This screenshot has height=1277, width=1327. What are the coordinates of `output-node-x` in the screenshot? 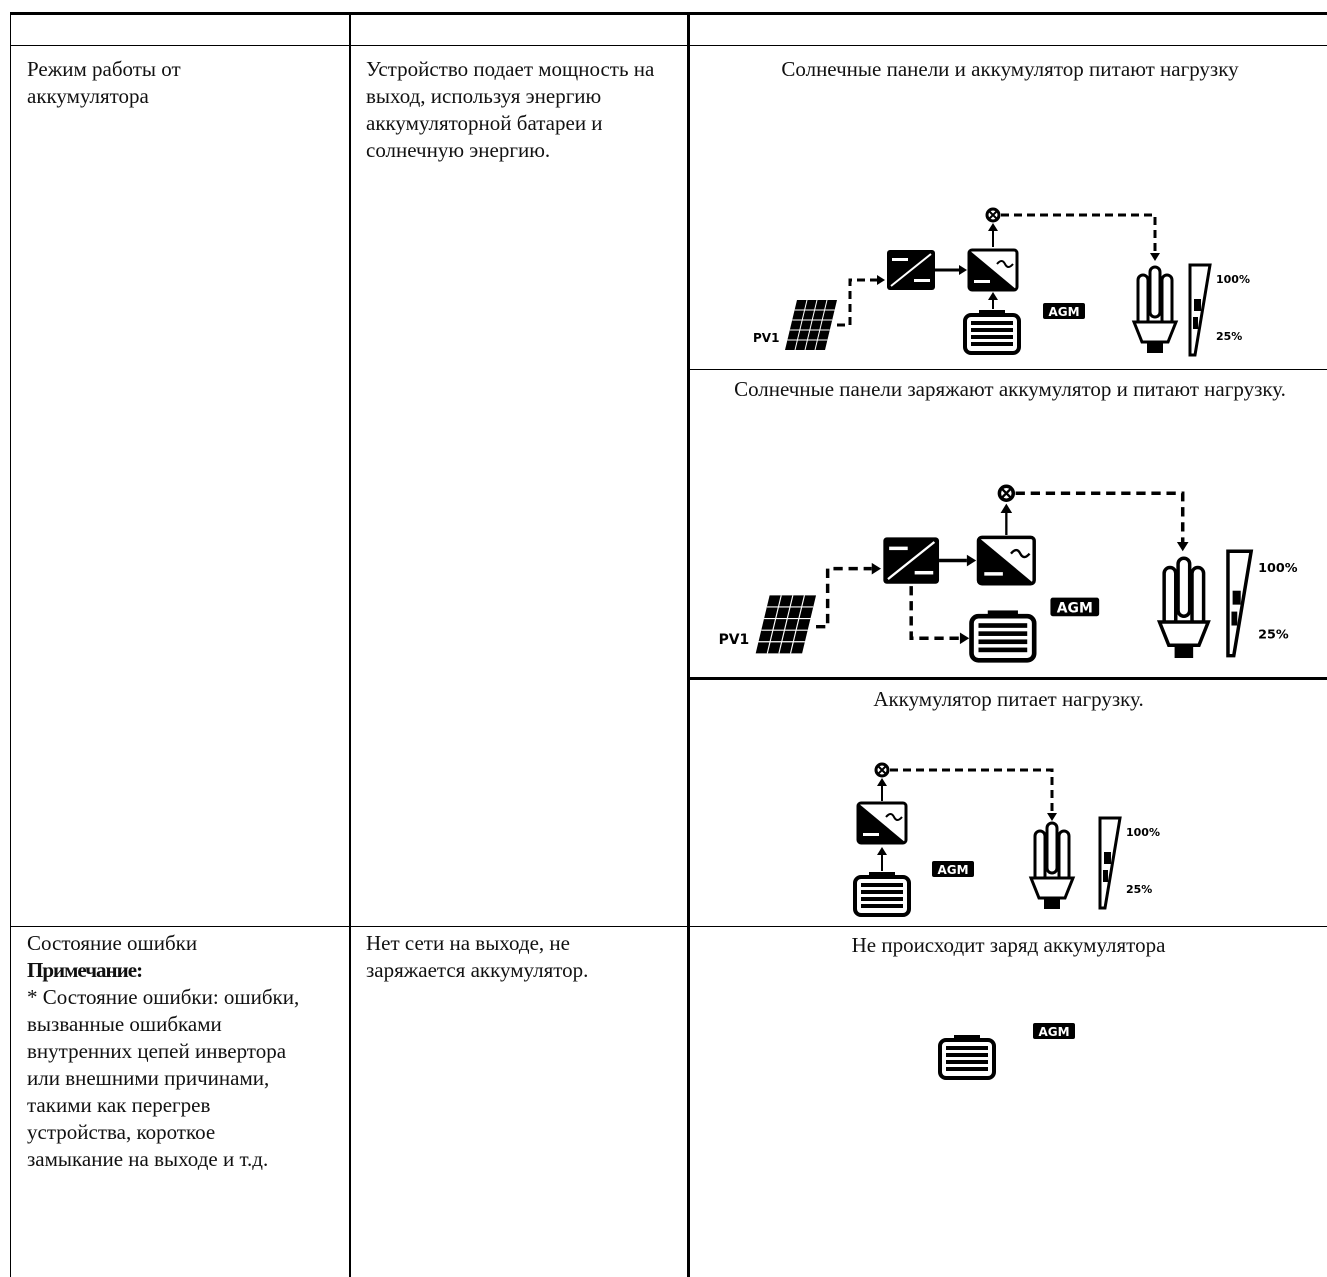 It's located at (1006, 493).